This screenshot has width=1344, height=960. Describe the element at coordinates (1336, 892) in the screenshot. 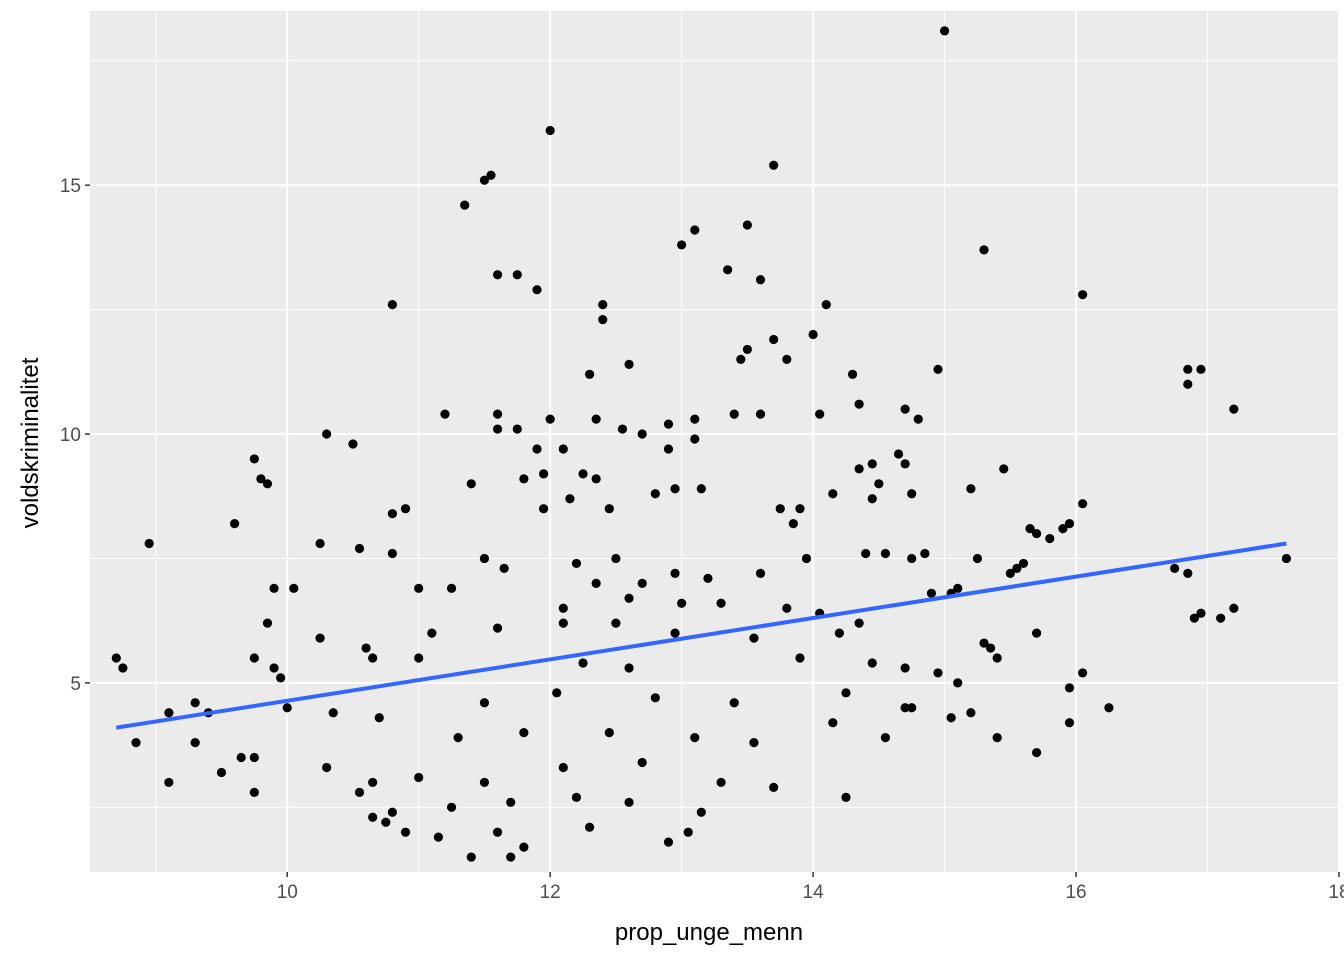

I see `x-tick-label: 18` at that location.